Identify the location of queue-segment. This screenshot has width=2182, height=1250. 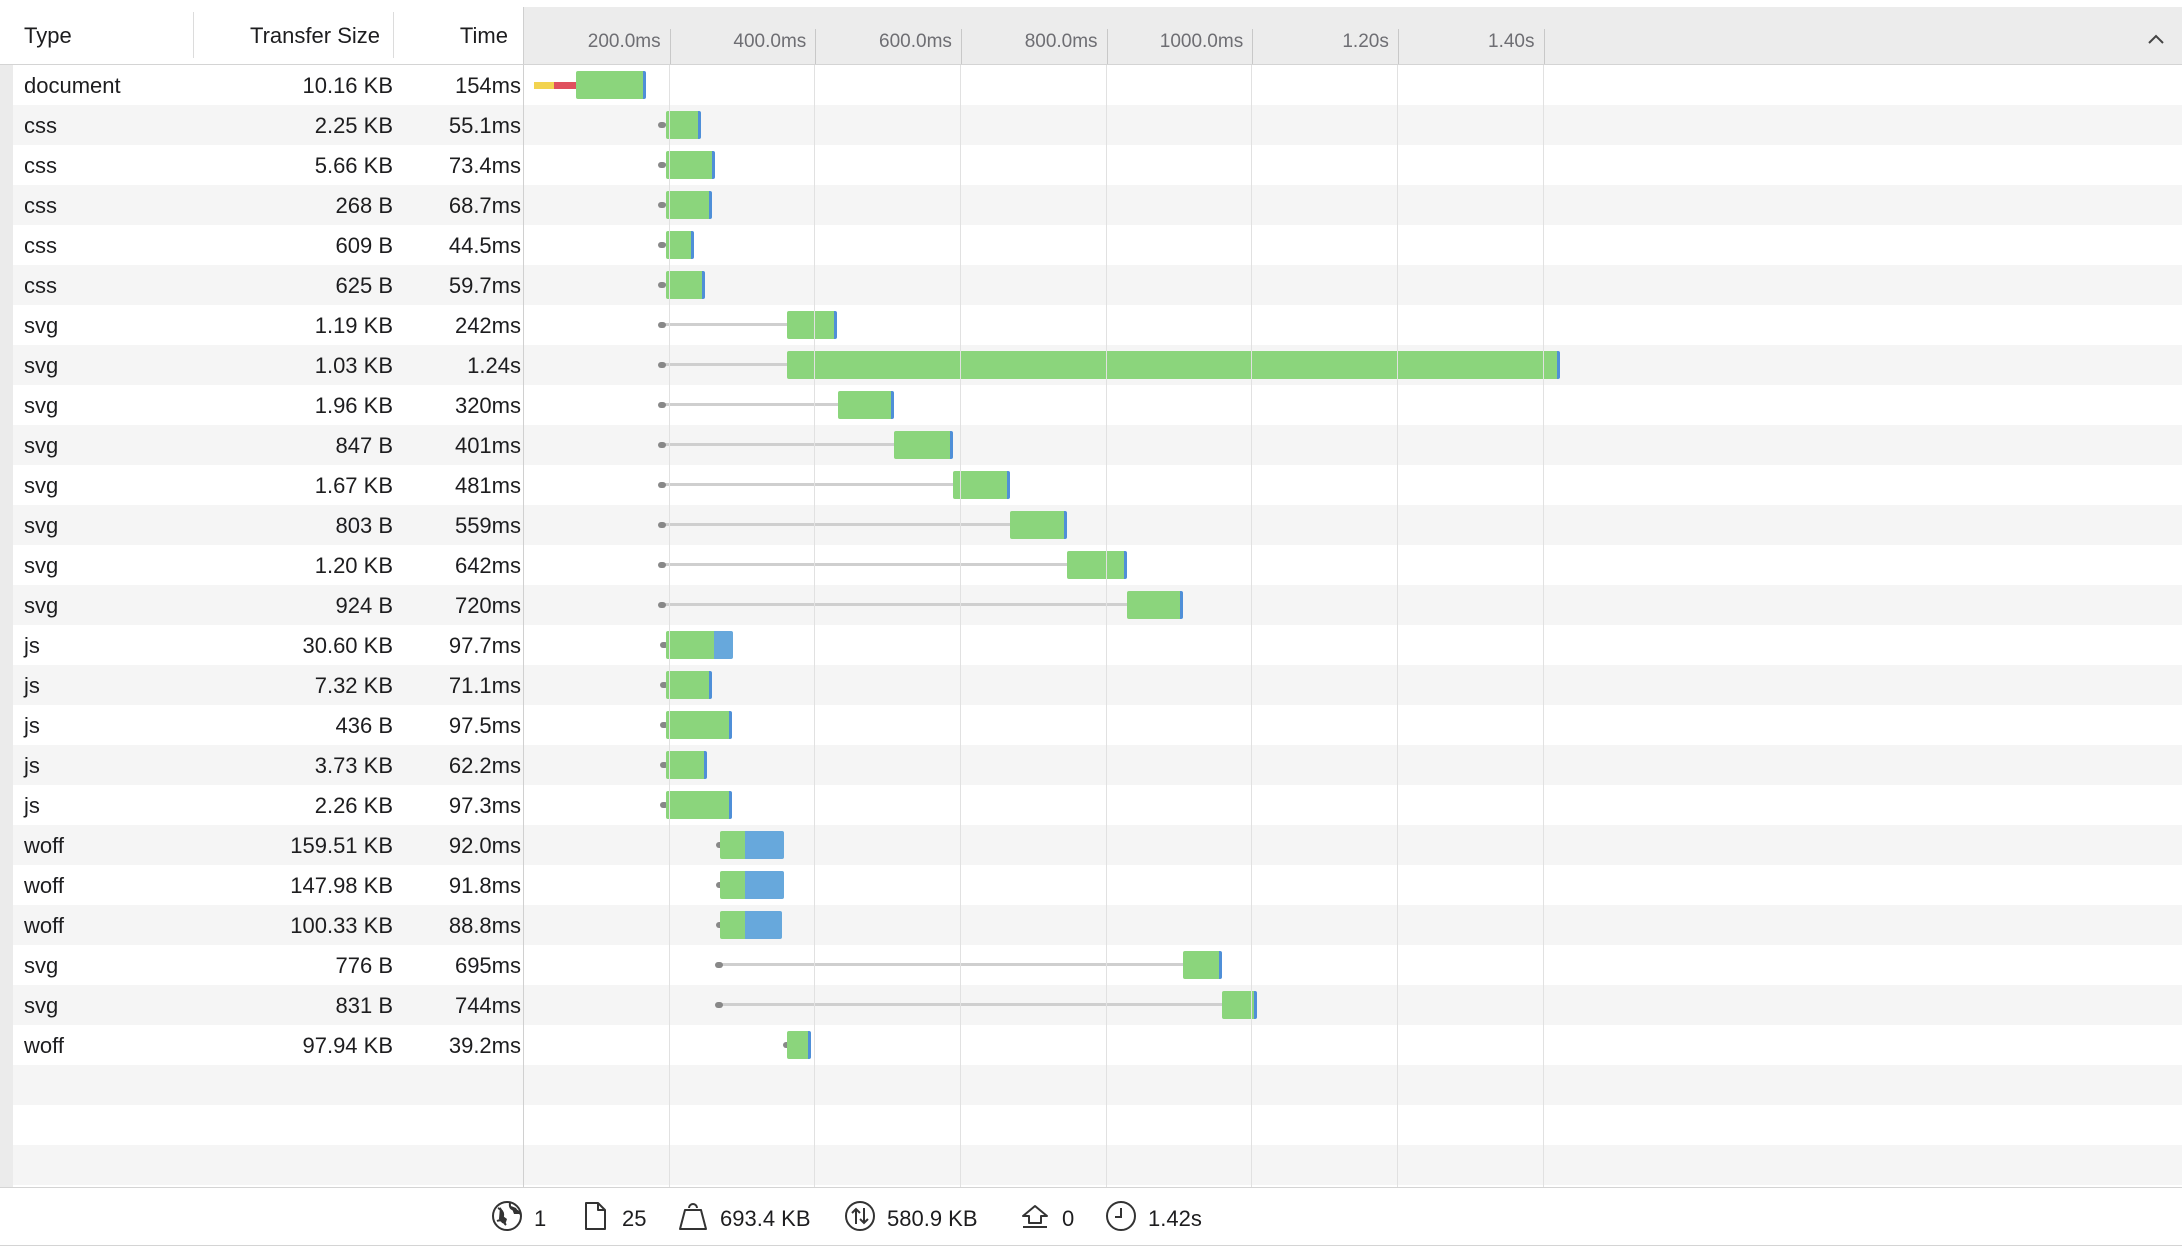
(723, 324).